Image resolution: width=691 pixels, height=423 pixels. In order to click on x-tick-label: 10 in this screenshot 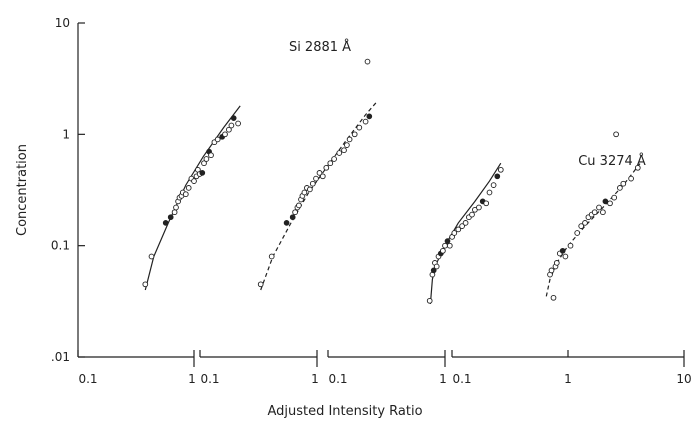, I will do `click(683, 379)`.